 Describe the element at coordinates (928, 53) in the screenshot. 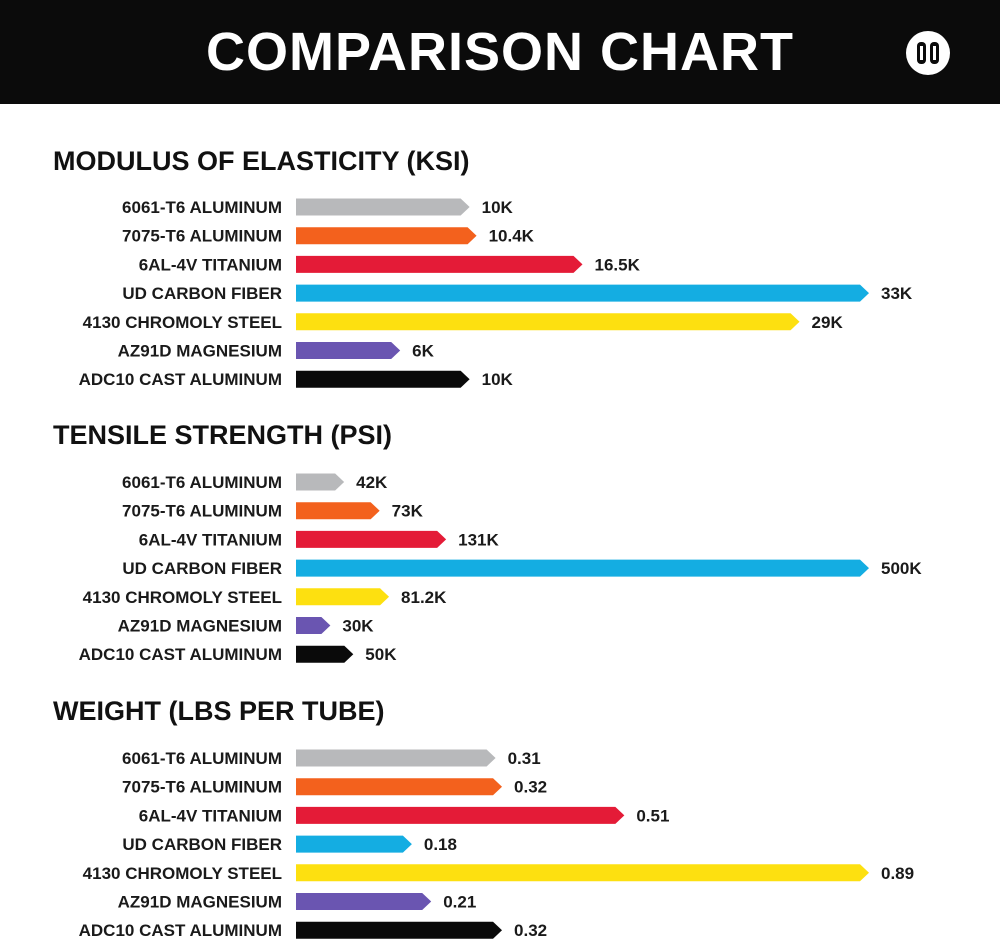

I see `brand-logo-icon` at that location.